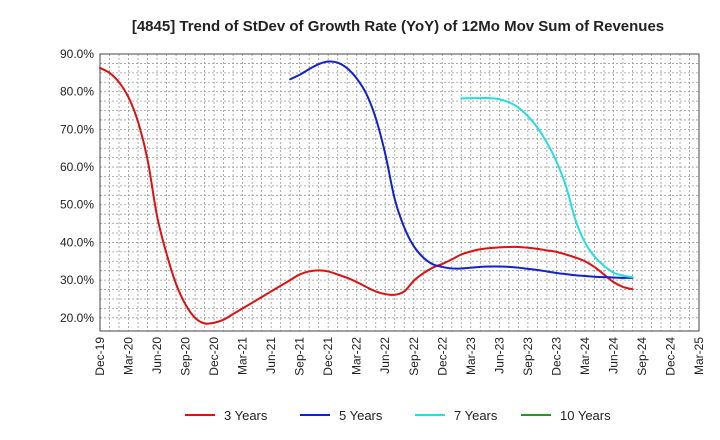 The height and width of the screenshot is (440, 720). What do you see at coordinates (129, 356) in the screenshot?
I see `x-tick-label: Mar-20` at bounding box center [129, 356].